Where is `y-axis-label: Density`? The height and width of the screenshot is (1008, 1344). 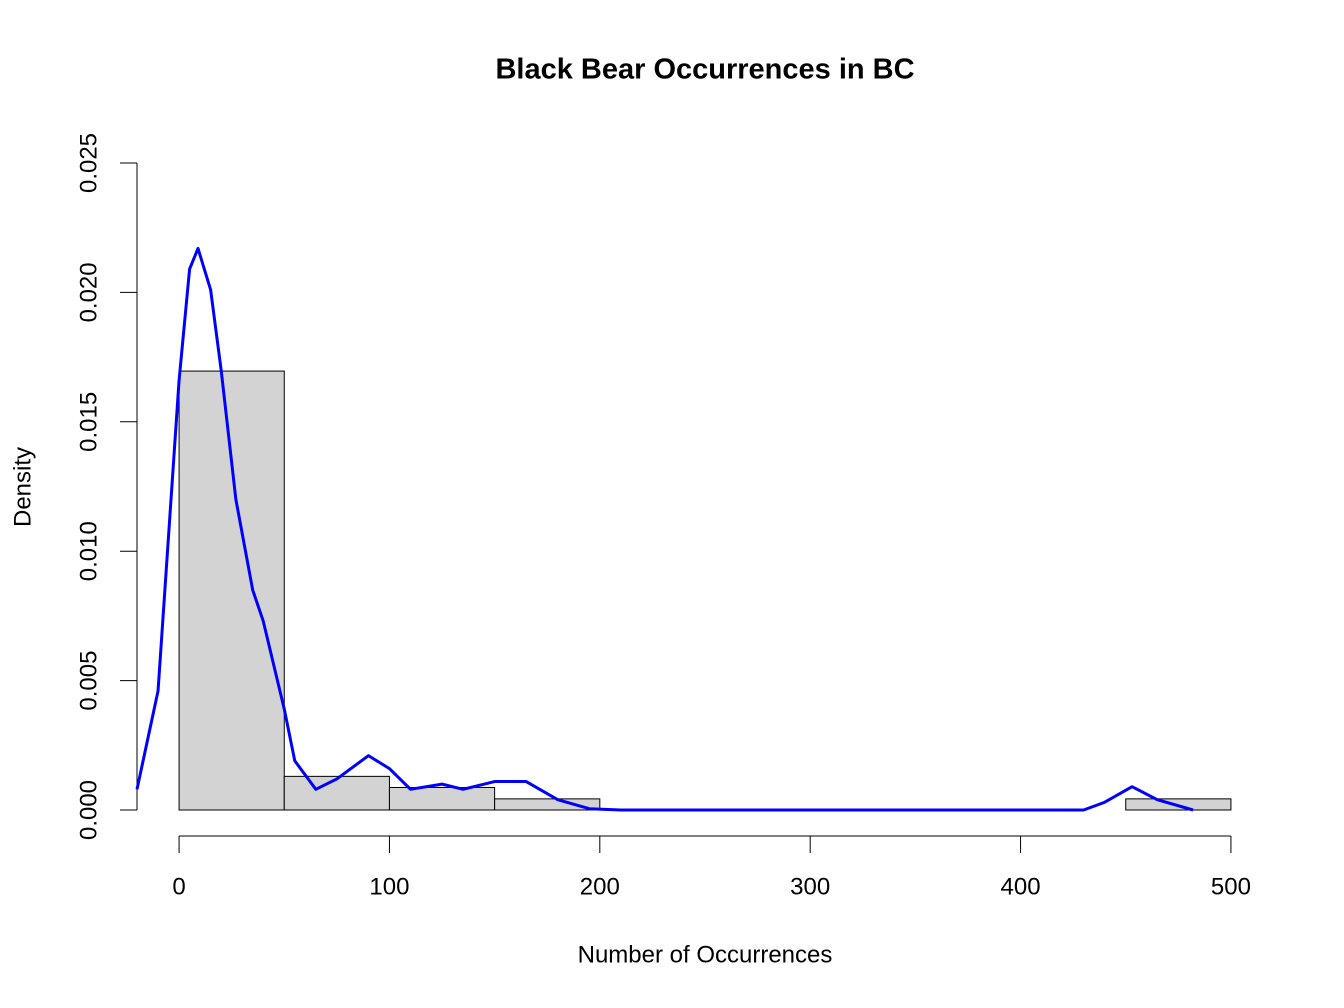 y-axis-label: Density is located at coordinates (22, 487).